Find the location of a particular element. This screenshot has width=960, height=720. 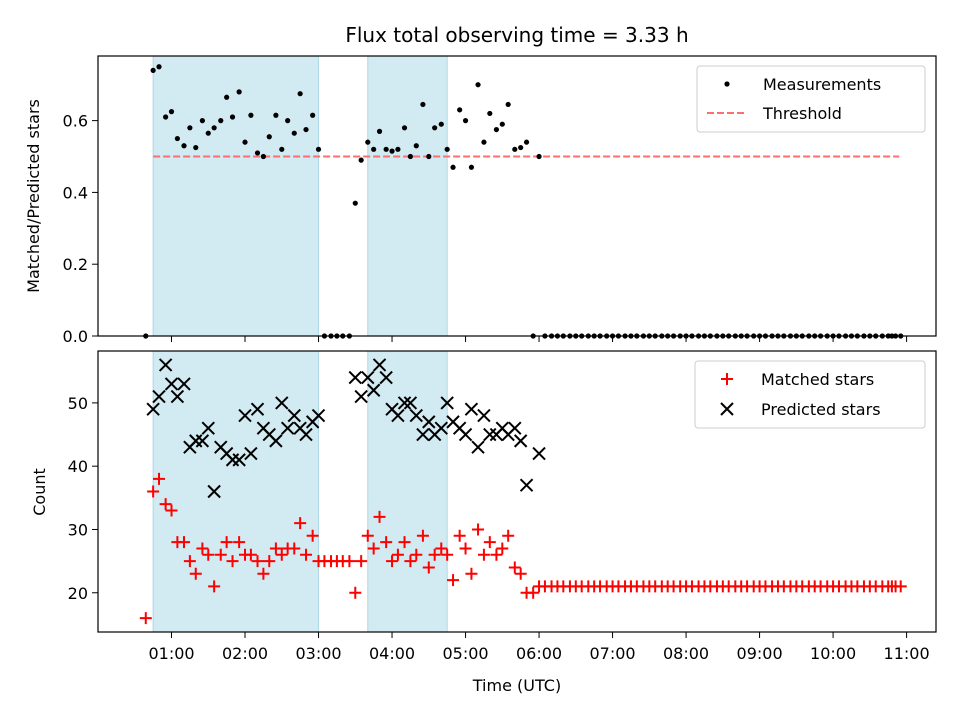

x-tick-label: 08:00 is located at coordinates (686, 653).